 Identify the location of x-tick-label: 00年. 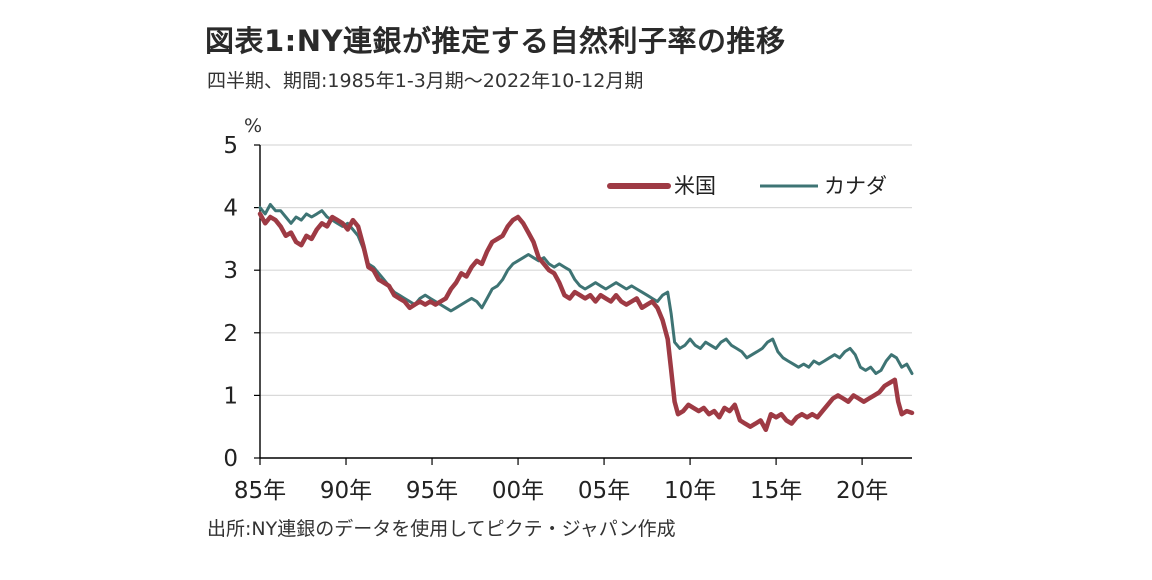
(518, 491).